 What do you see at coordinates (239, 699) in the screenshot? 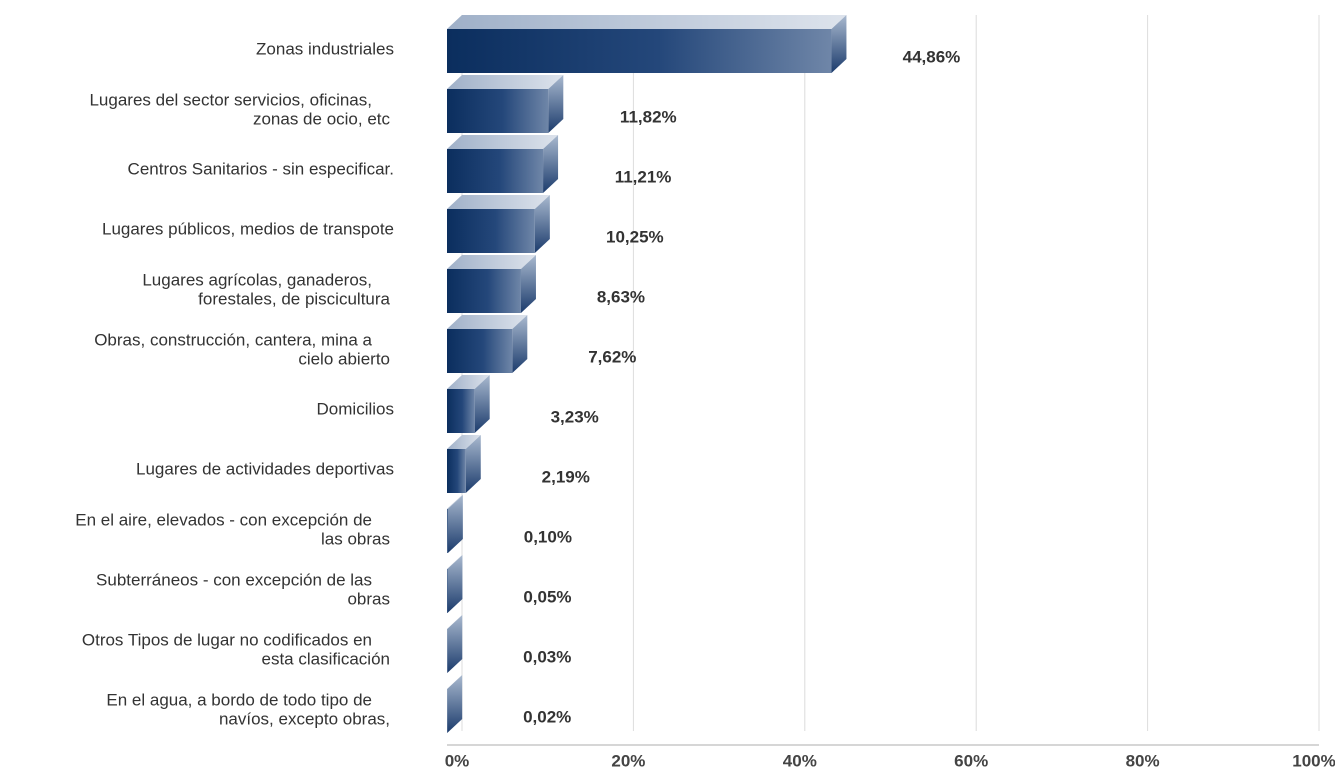
I see `y-tick-label: En el agua, a bordo de todo tipo de` at bounding box center [239, 699].